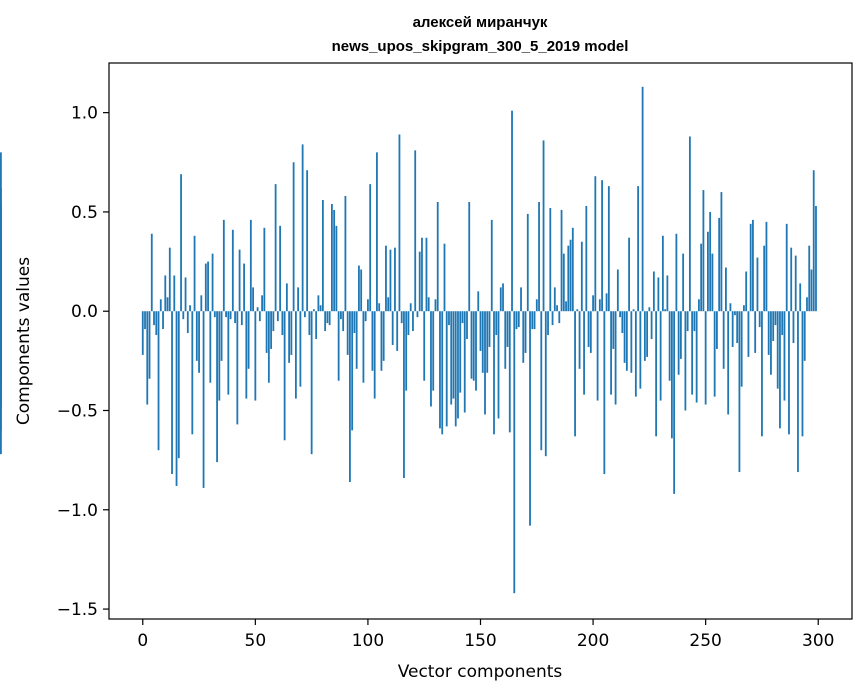  I want to click on x-tick-label: 50, so click(256, 641).